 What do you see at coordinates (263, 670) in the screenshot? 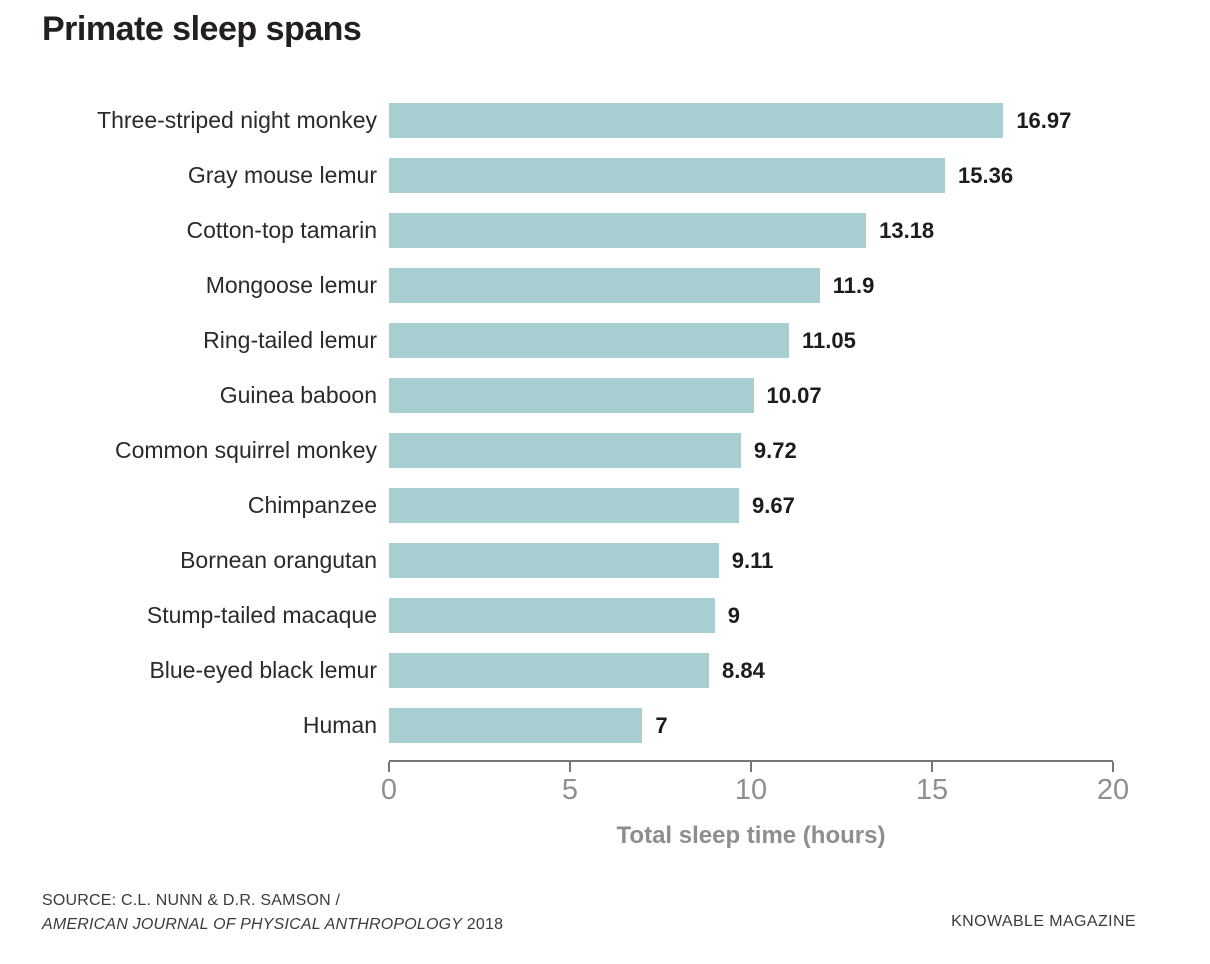
I see `category-label: Blue-eyed black lemur` at bounding box center [263, 670].